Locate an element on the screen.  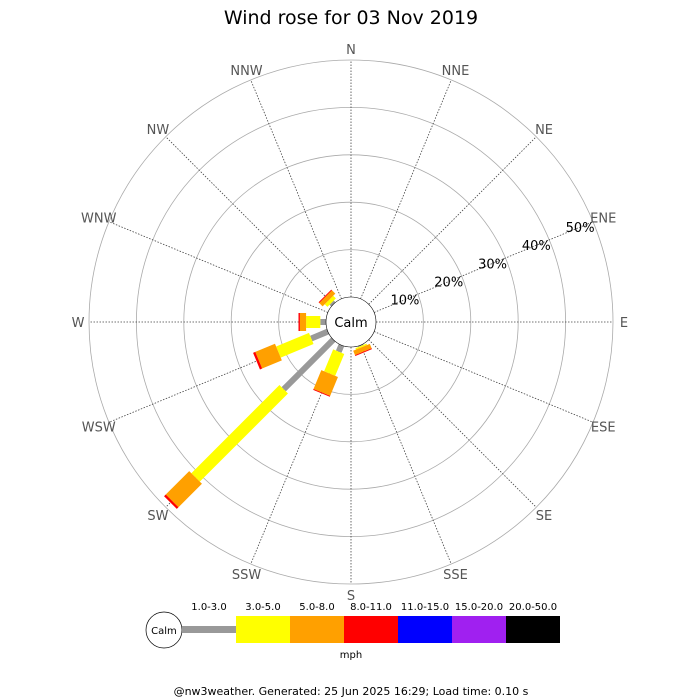
legend-calm-label: Calm is located at coordinates (164, 631).